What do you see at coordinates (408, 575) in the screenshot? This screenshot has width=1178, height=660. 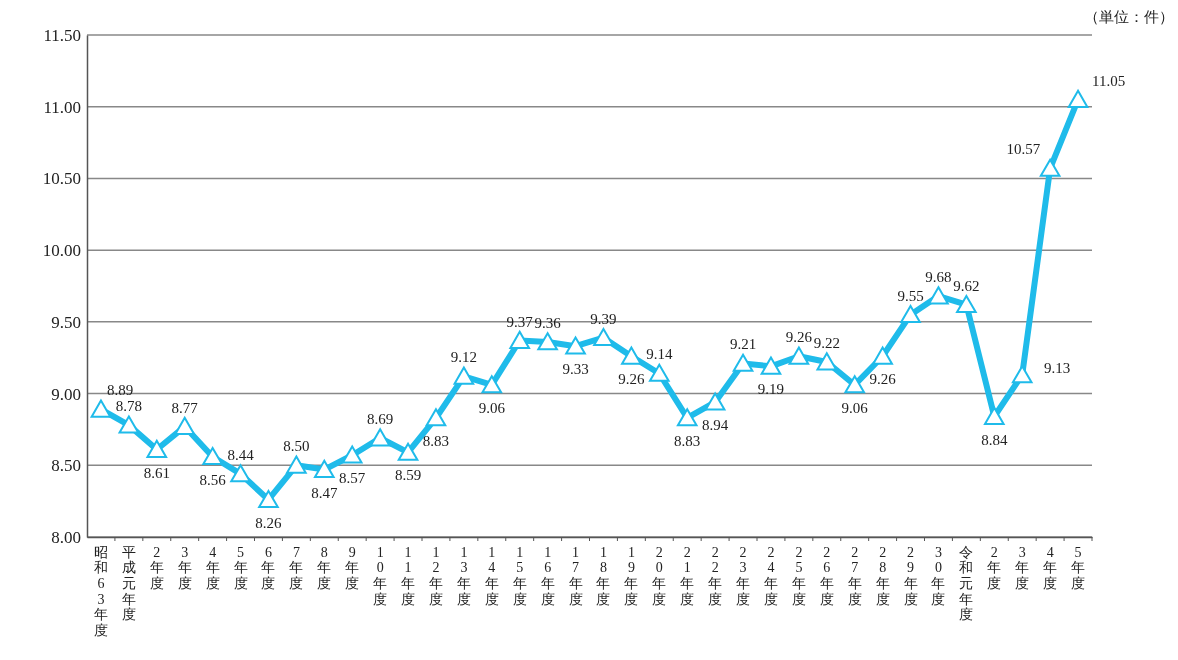 I see `x-tick-label: 11年度` at bounding box center [408, 575].